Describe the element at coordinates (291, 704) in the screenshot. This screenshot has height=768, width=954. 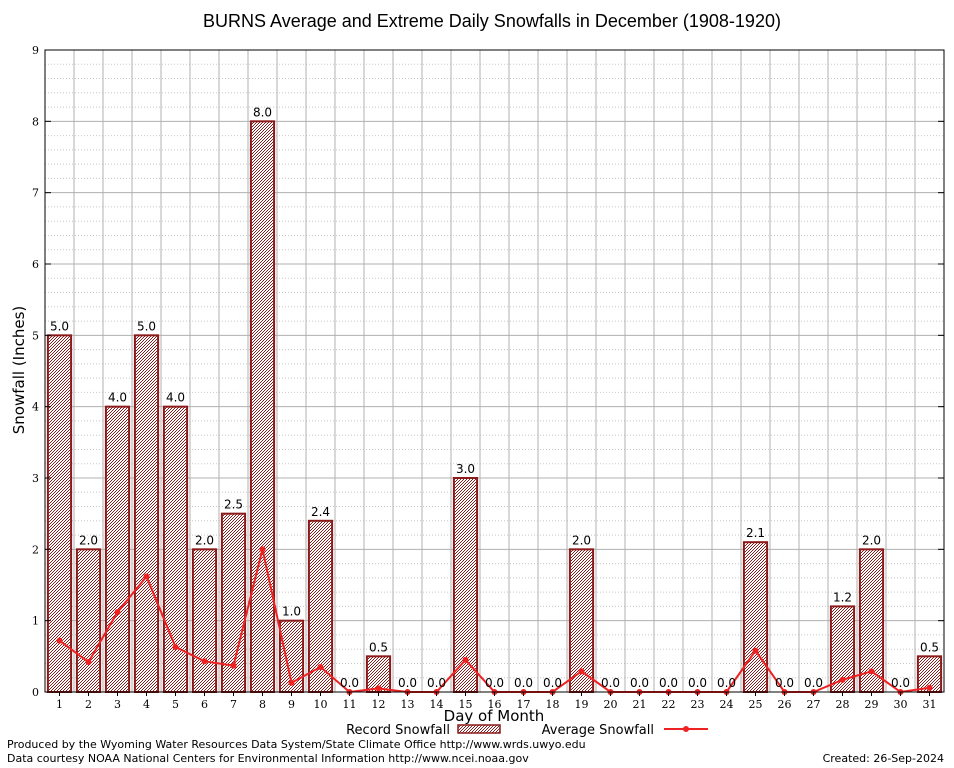
I see `x-tick-label-9: 9` at that location.